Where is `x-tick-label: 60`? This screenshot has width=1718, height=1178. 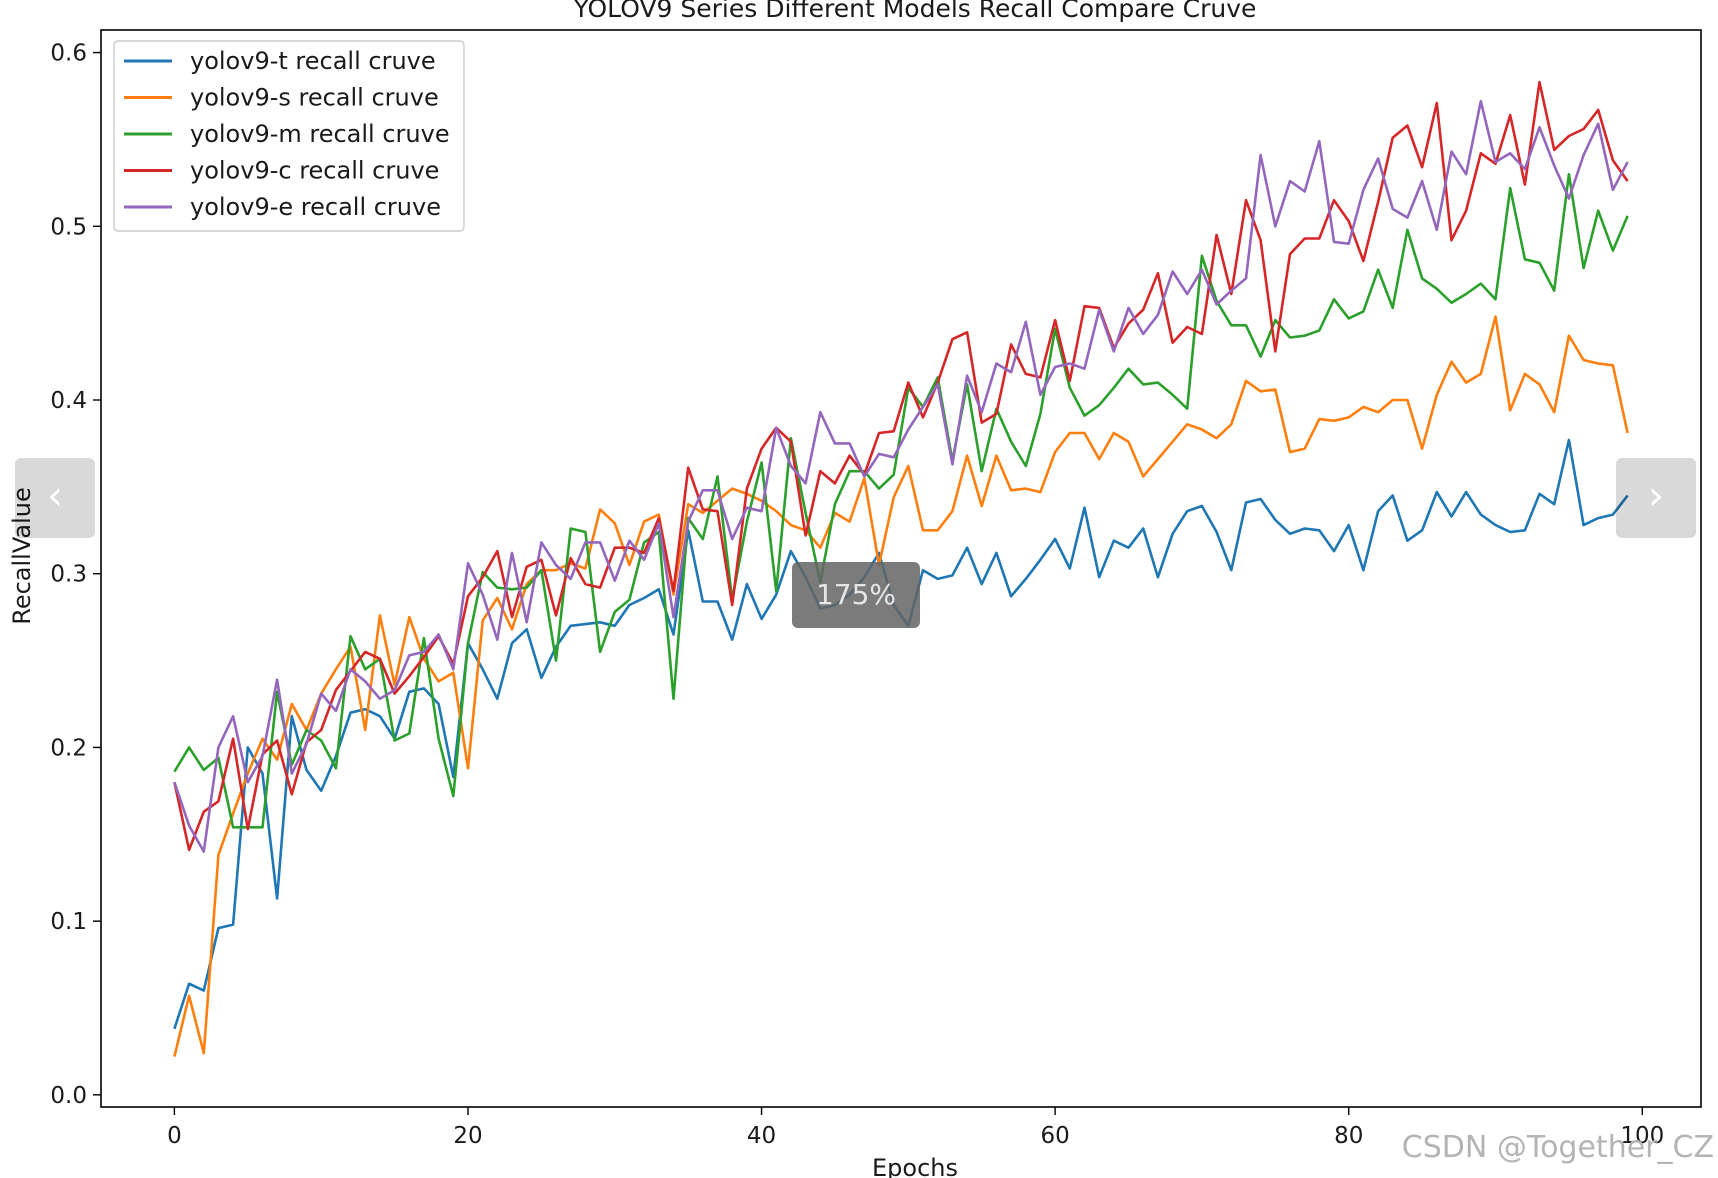
x-tick-label: 60 is located at coordinates (1054, 1136).